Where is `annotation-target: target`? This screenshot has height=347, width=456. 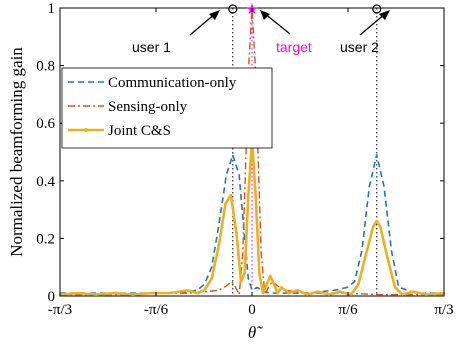 annotation-target: target is located at coordinates (286, 32).